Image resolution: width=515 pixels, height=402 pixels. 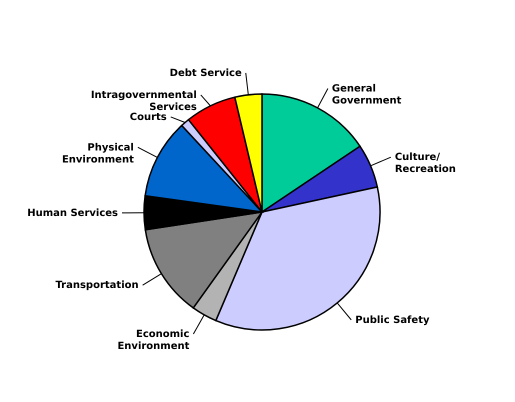 What do you see at coordinates (97, 286) in the screenshot?
I see `slice-label: Transportation` at bounding box center [97, 286].